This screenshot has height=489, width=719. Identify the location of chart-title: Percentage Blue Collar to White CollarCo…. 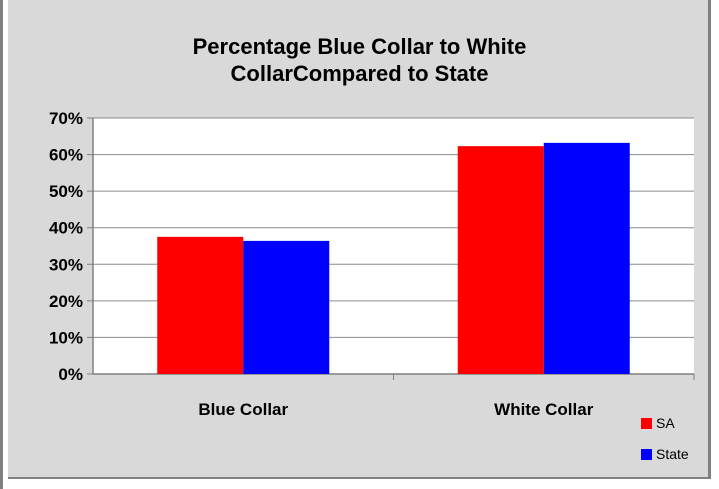
(359, 60).